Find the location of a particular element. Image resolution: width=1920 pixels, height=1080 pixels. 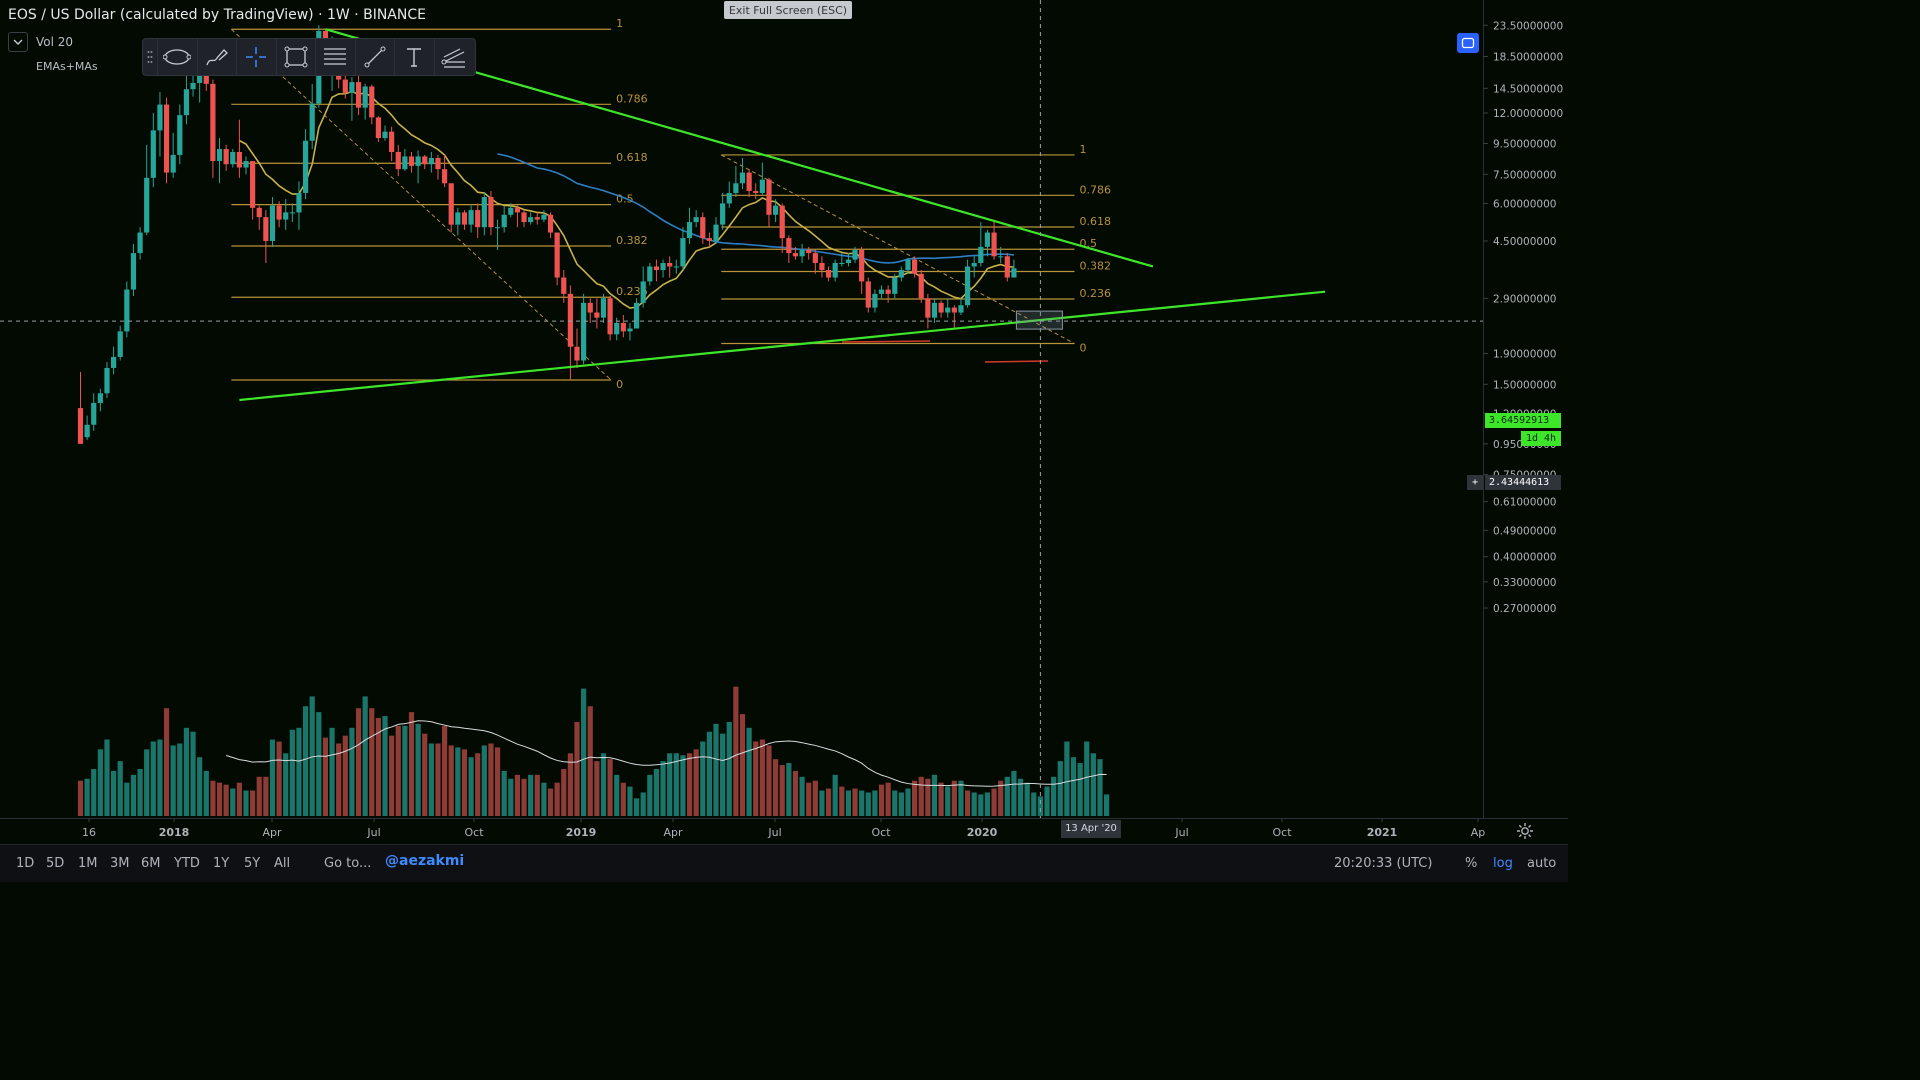

fib-levels-tool-button is located at coordinates (335, 57).